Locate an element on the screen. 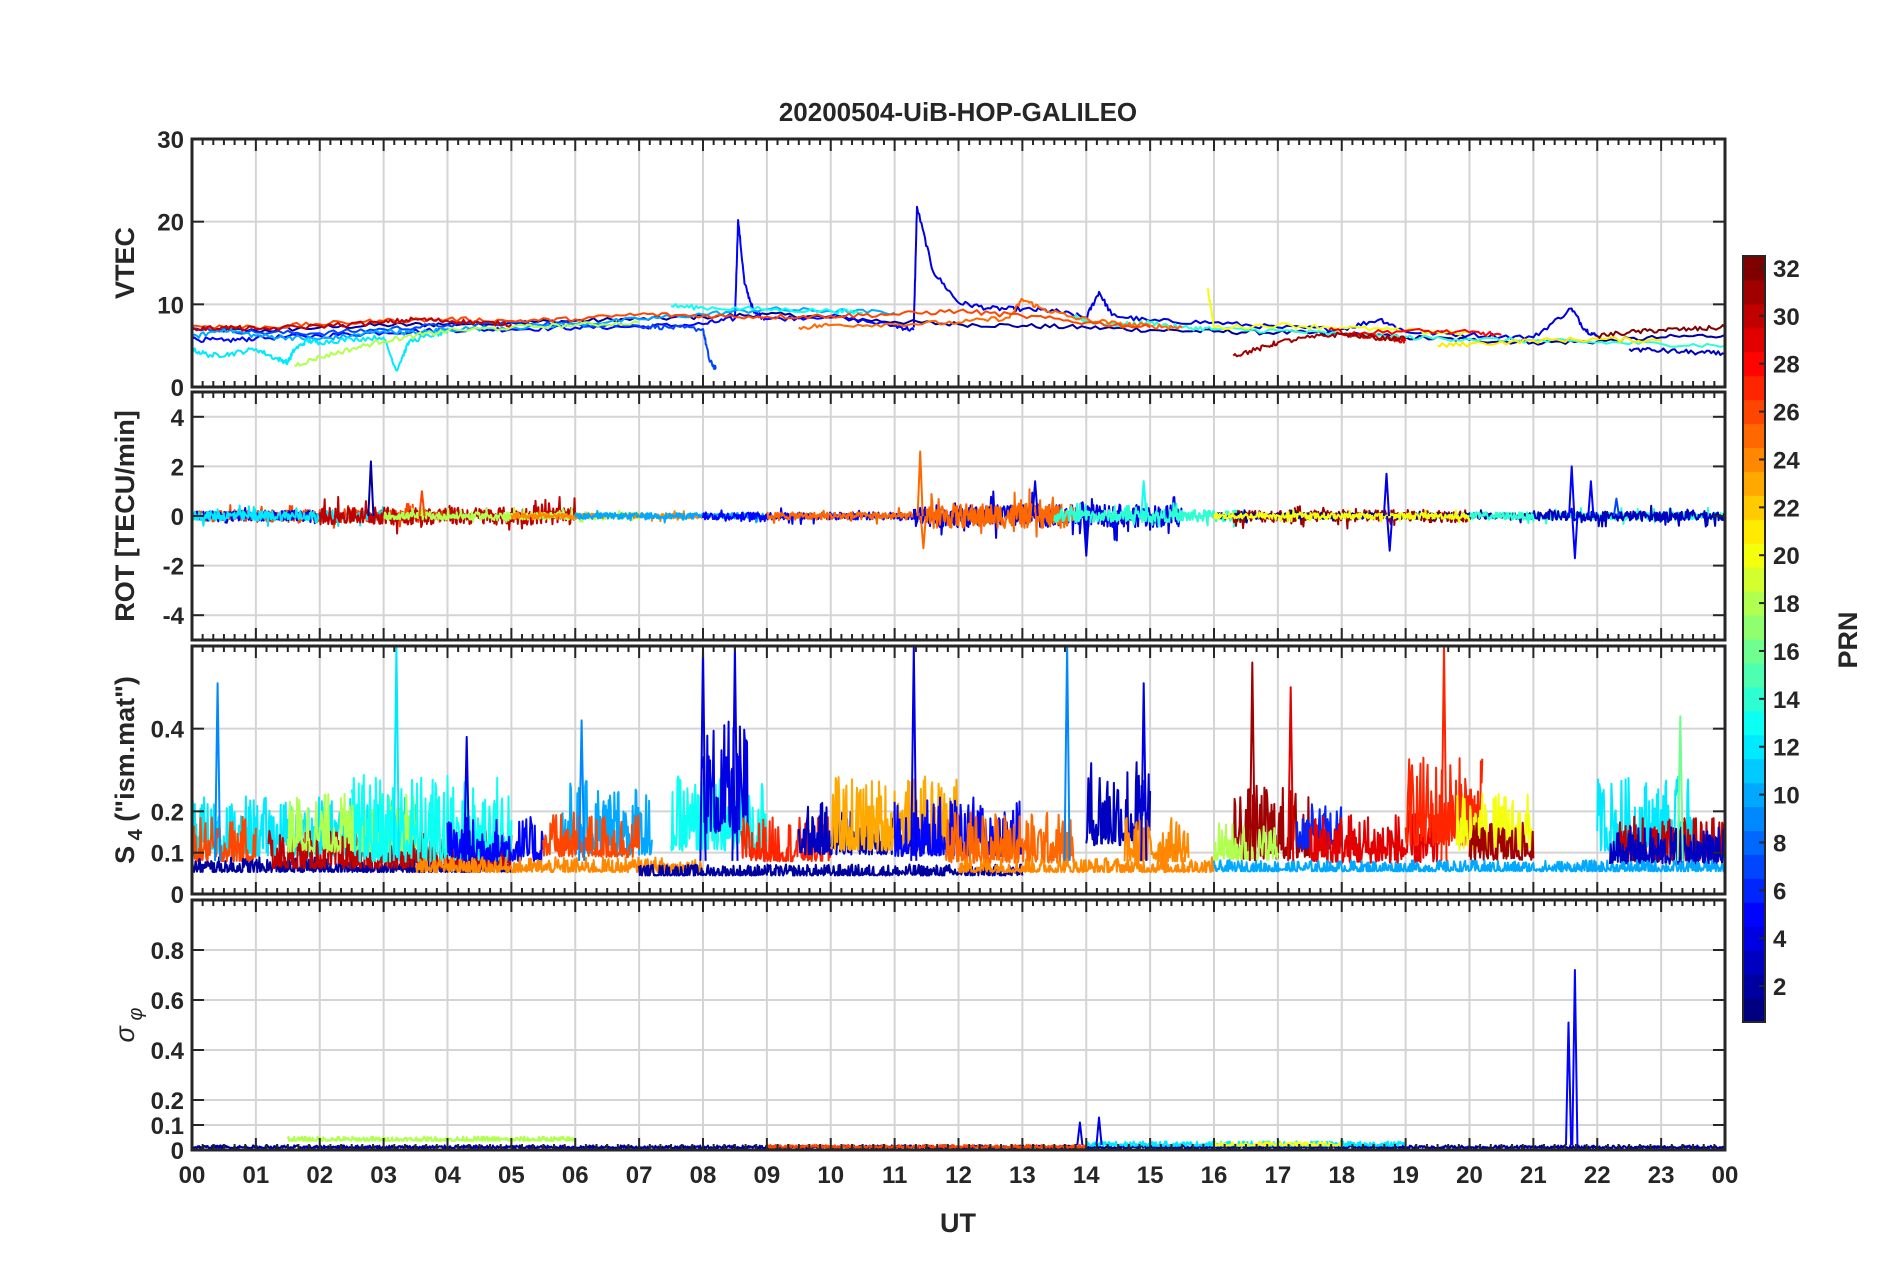 The image size is (1902, 1272). x-tick-label: 00 is located at coordinates (1725, 1175).